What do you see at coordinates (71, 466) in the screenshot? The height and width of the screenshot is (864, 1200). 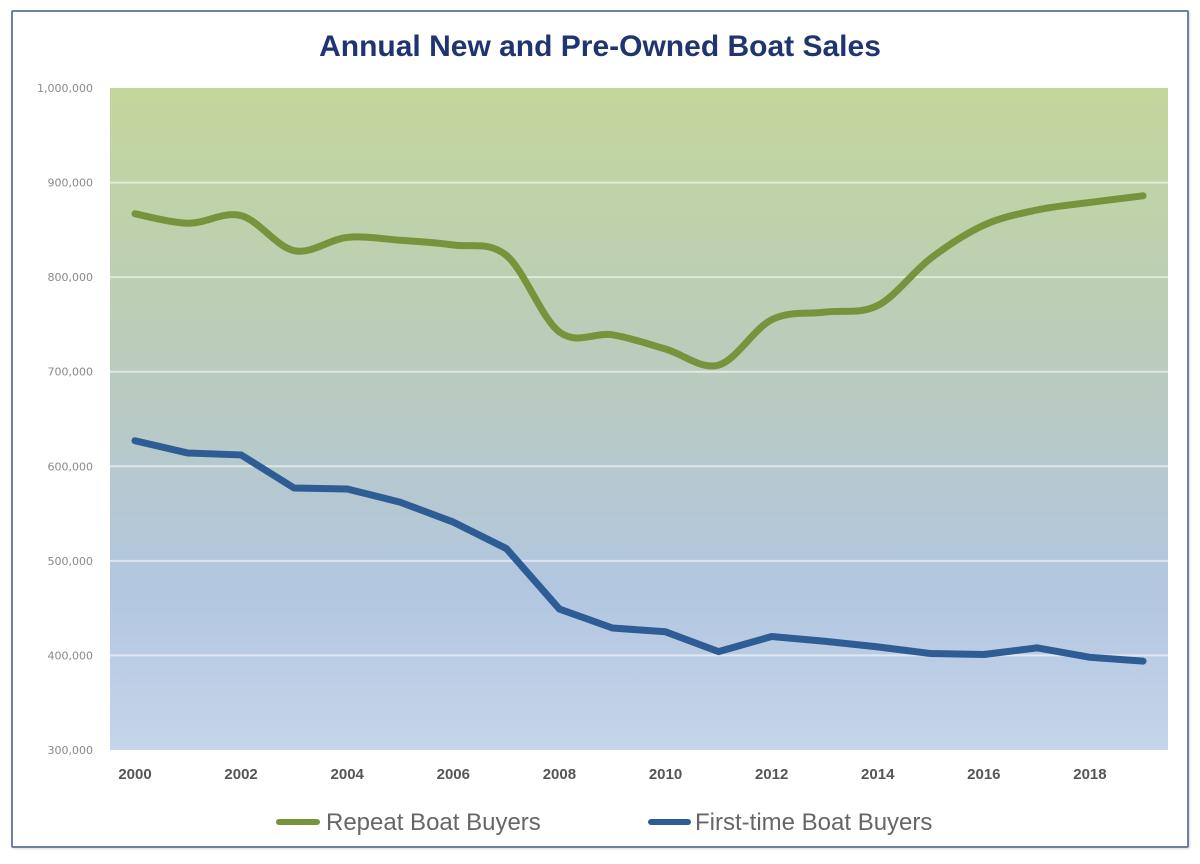 I see `y-tick-label: 600,000` at bounding box center [71, 466].